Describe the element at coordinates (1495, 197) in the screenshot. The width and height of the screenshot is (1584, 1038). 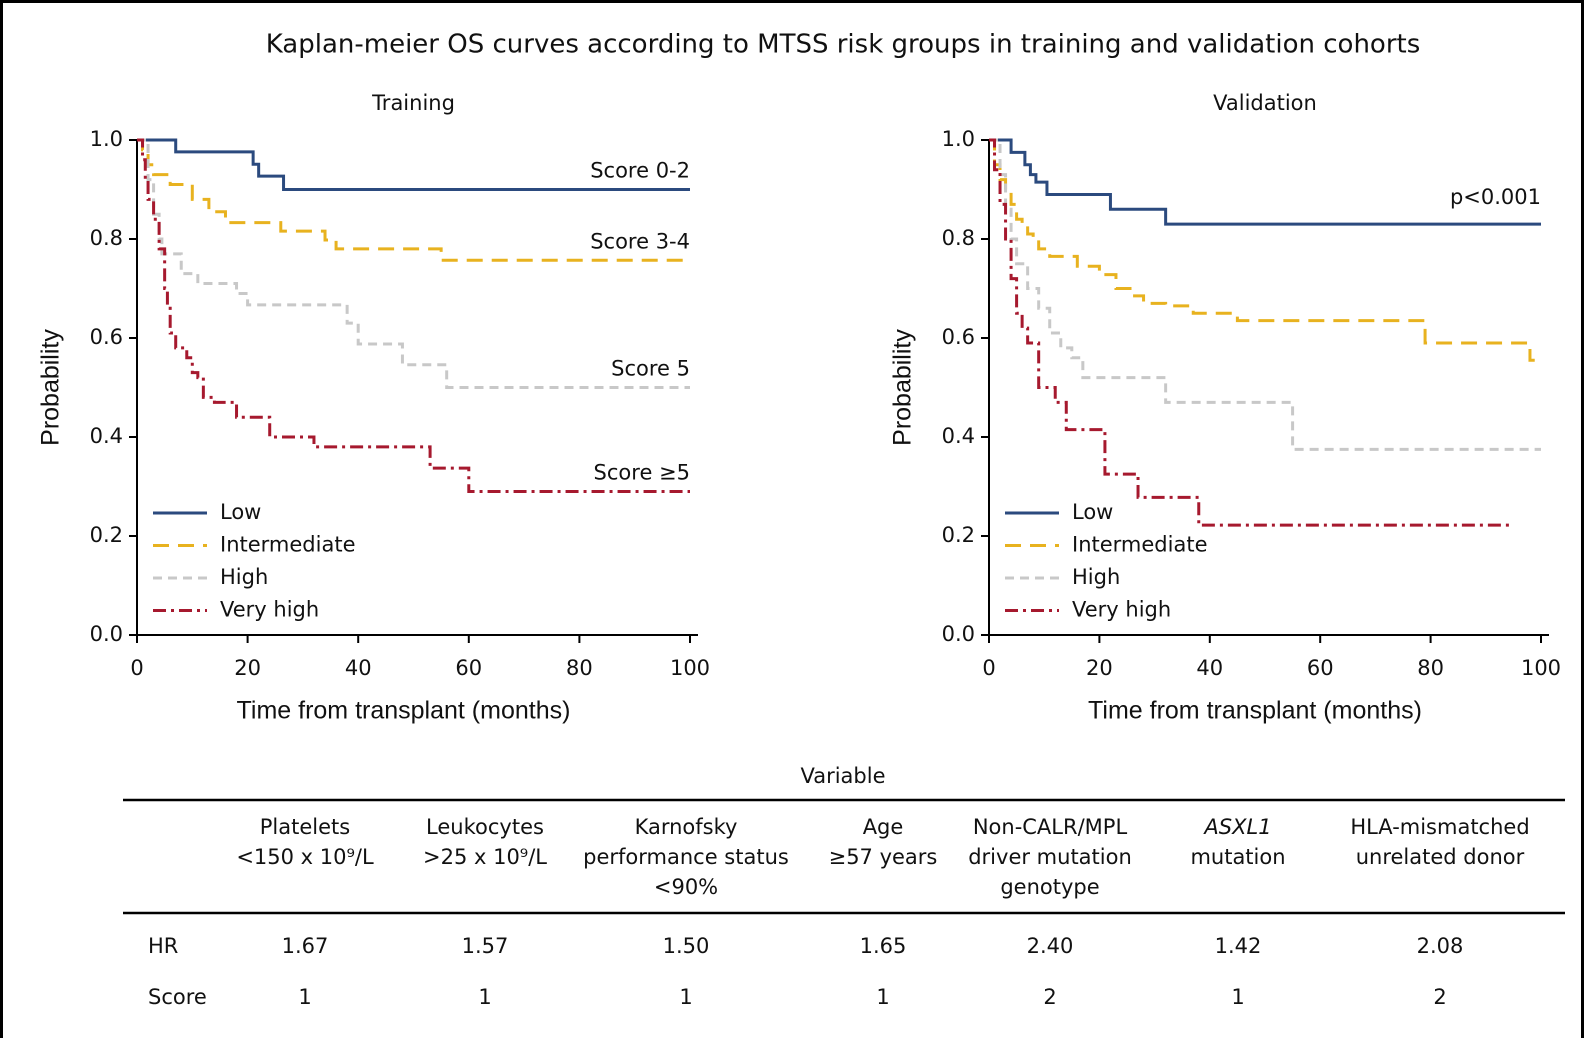
I see `annotation: p<0.001` at that location.